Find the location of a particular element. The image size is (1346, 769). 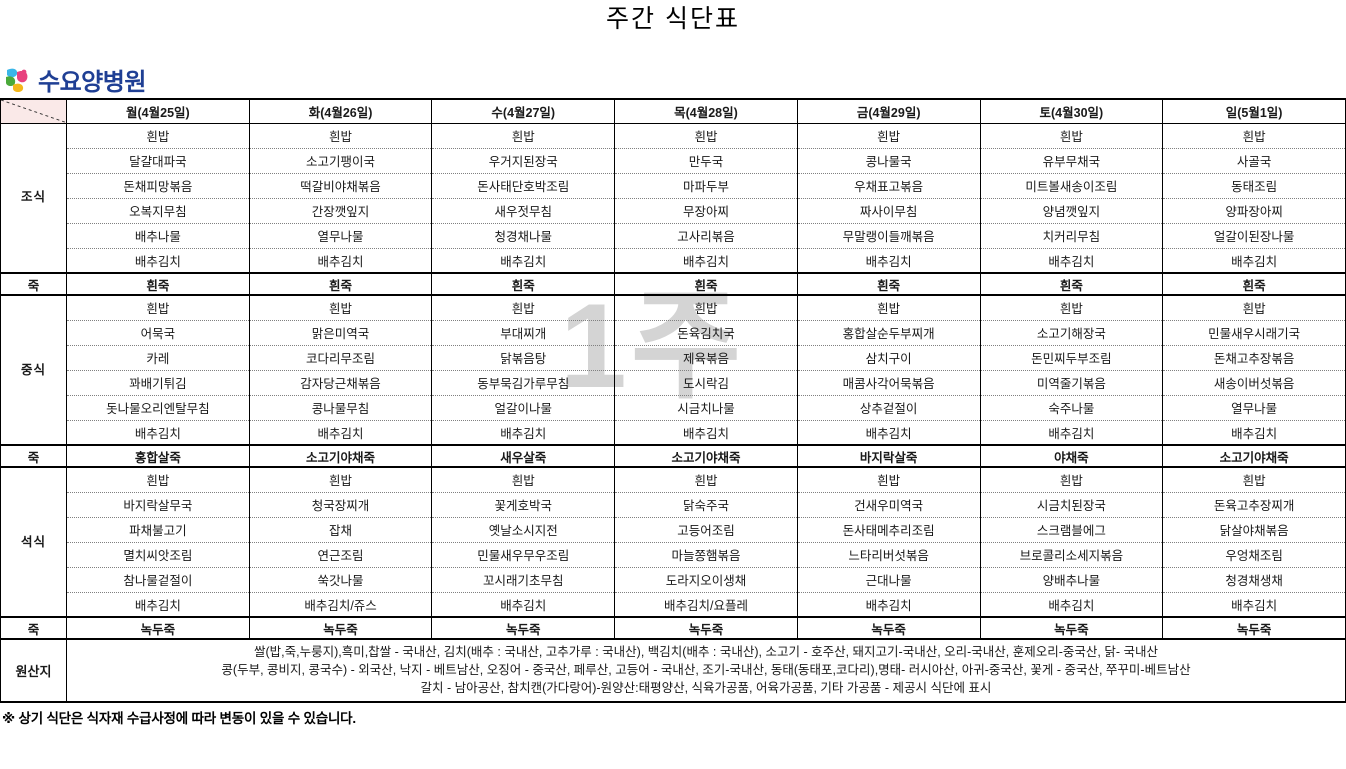

dish-cell: 고등어조림 is located at coordinates (706, 530).